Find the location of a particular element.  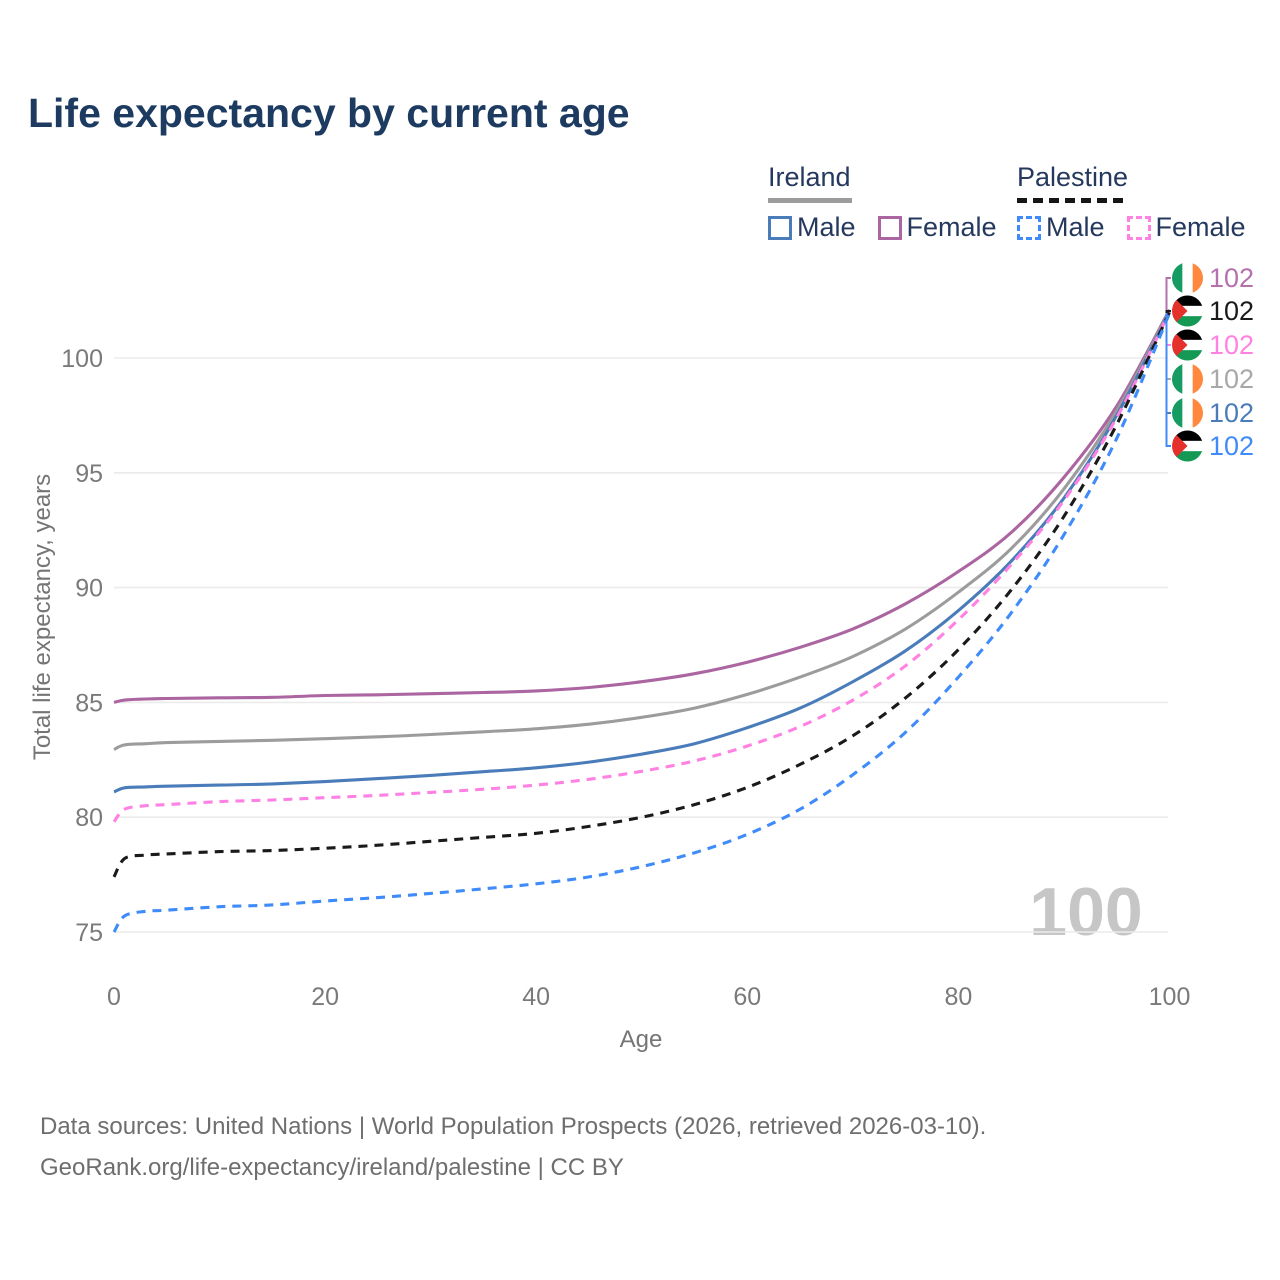

legend-group-palestine: Palestine Male Female is located at coordinates (1131, 202).